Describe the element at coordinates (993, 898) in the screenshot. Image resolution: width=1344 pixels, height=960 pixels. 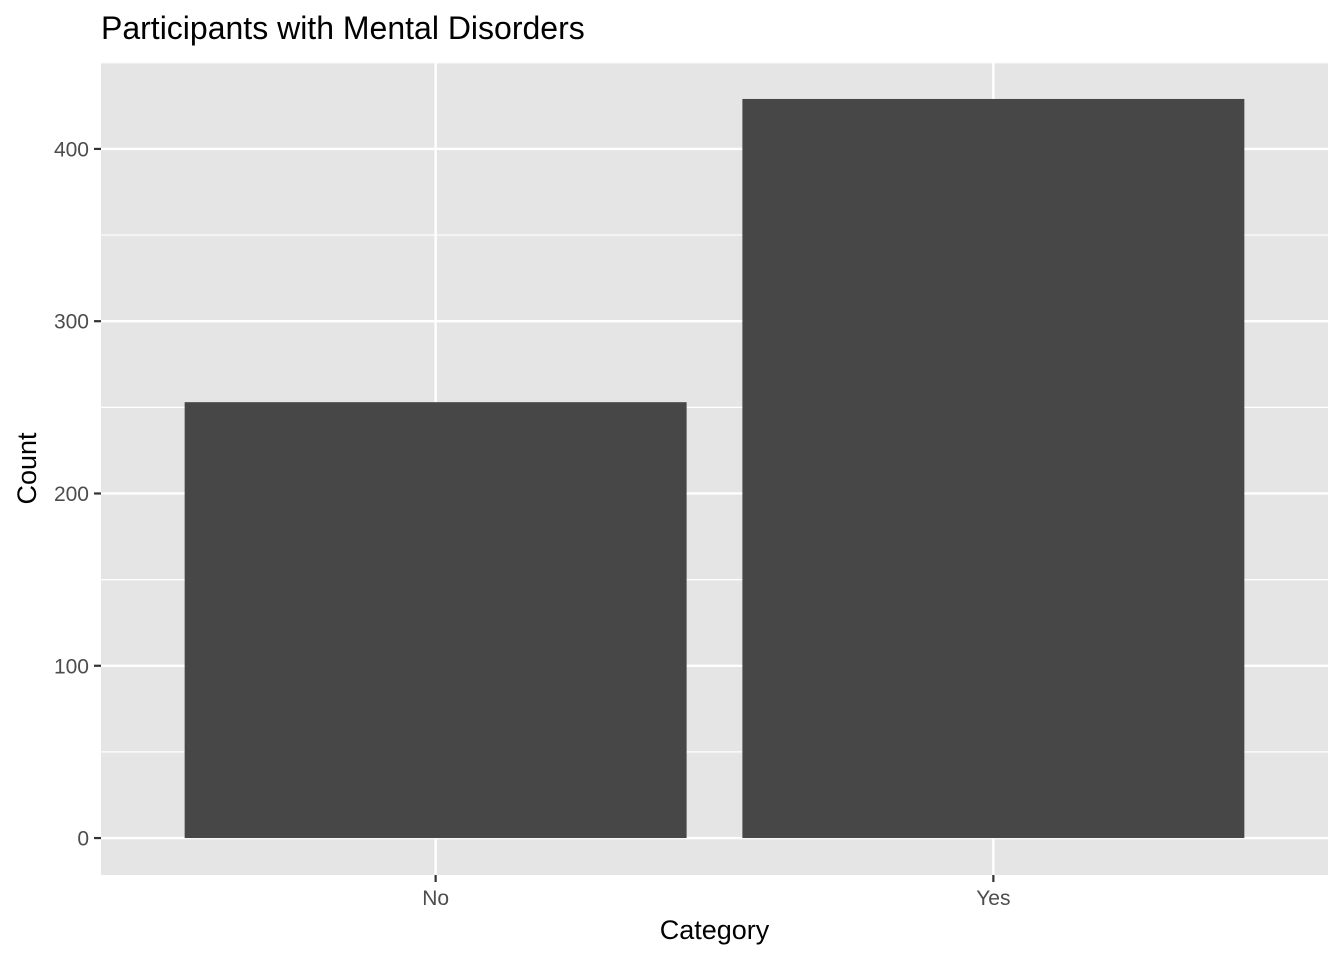
I see `x-tick-label: Yes` at that location.